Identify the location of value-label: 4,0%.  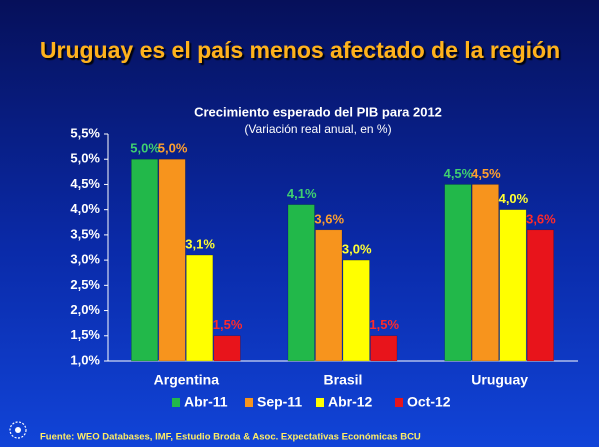
(514, 198).